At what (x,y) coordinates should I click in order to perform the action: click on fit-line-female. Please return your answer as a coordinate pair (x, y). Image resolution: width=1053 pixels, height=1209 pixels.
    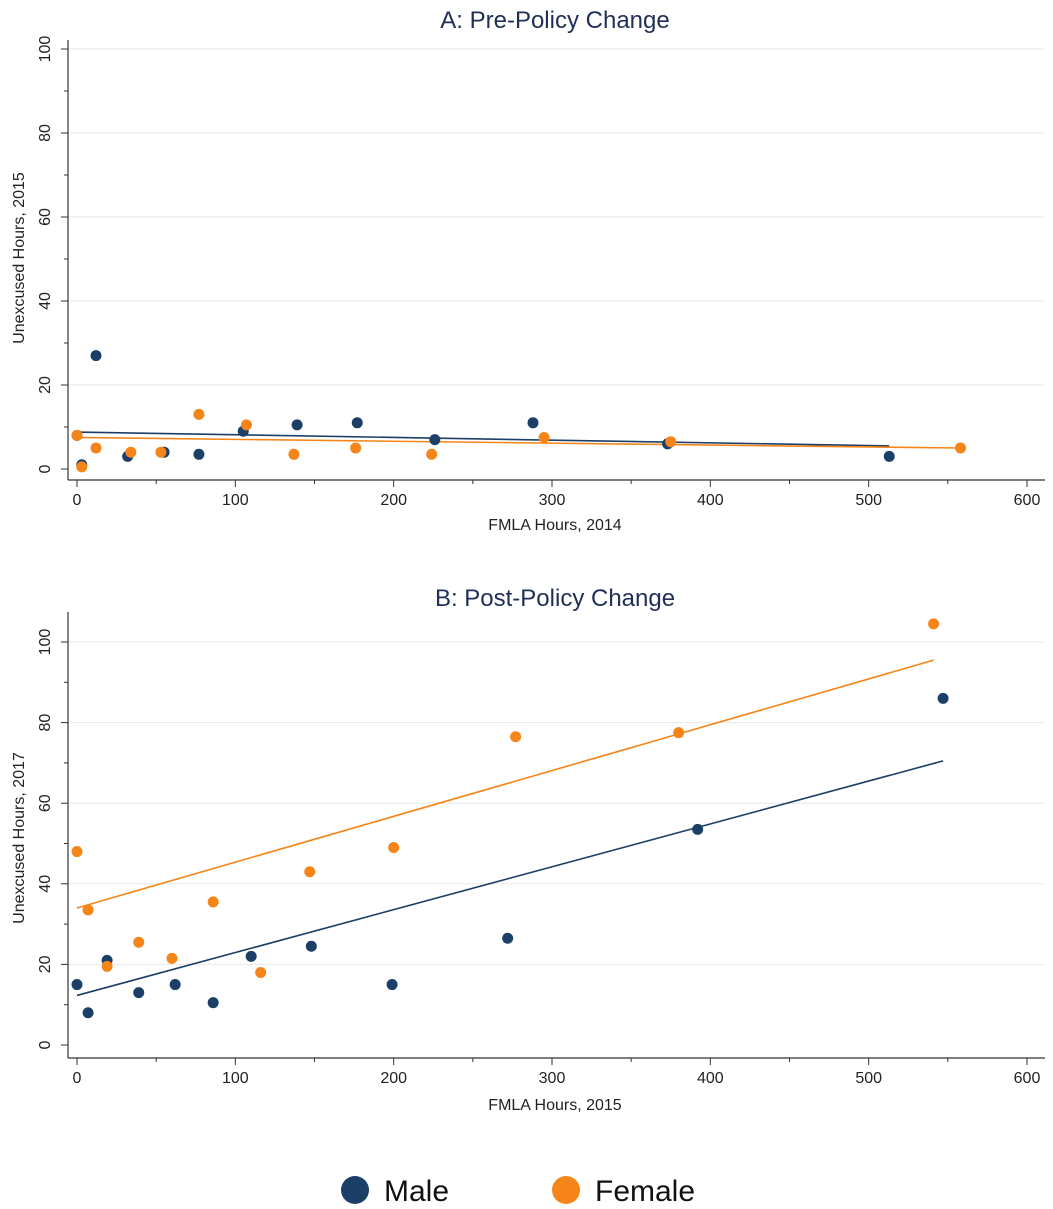
    Looking at the image, I should click on (518, 442).